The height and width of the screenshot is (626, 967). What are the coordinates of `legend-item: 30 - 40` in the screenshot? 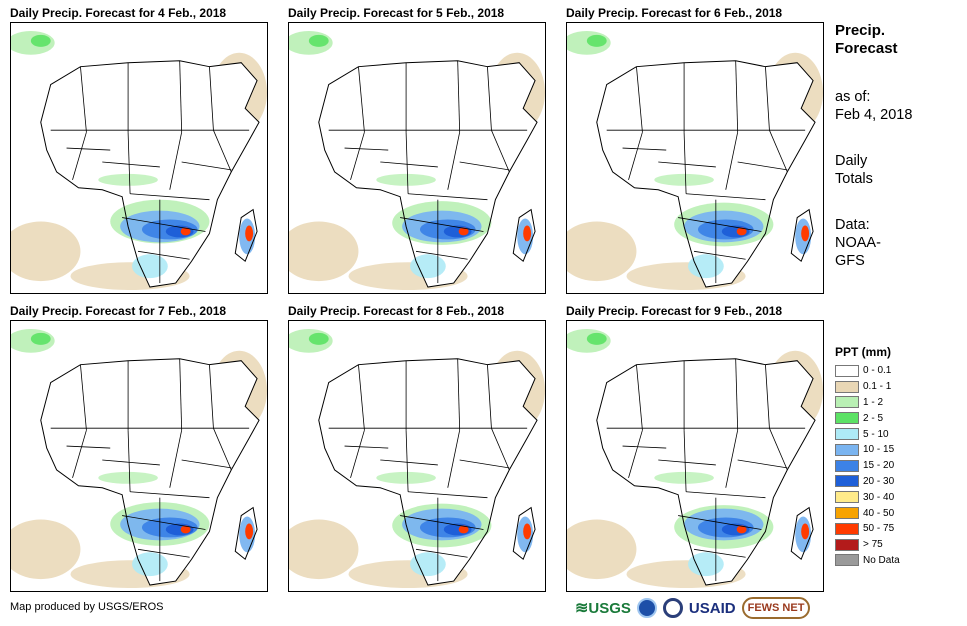 It's located at (900, 497).